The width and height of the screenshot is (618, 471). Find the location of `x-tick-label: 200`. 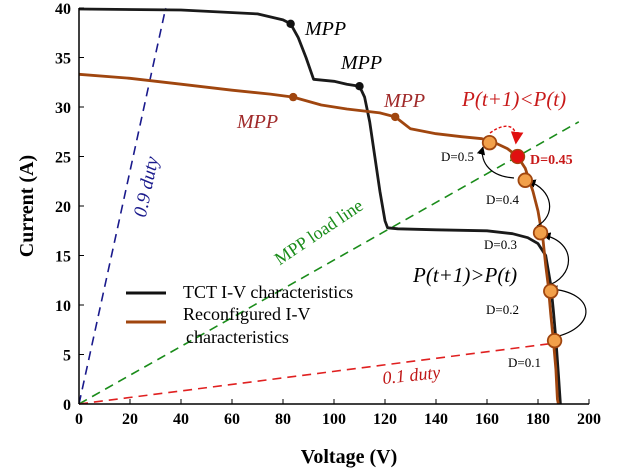

x-tick-label: 200 is located at coordinates (589, 419).